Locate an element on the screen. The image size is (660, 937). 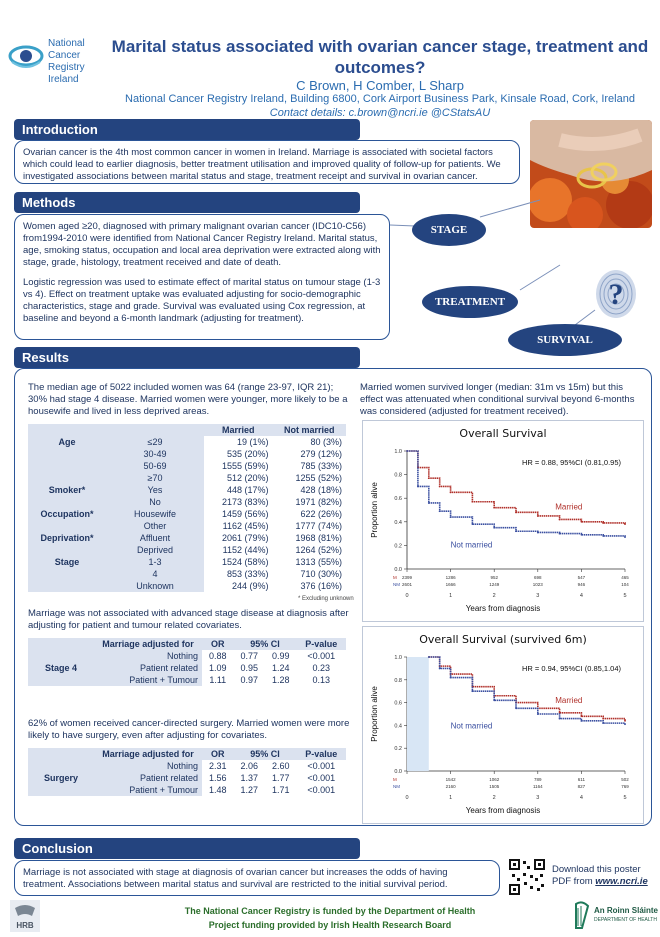
cell-ci-lower: 0.77 is located at coordinates (249, 656).